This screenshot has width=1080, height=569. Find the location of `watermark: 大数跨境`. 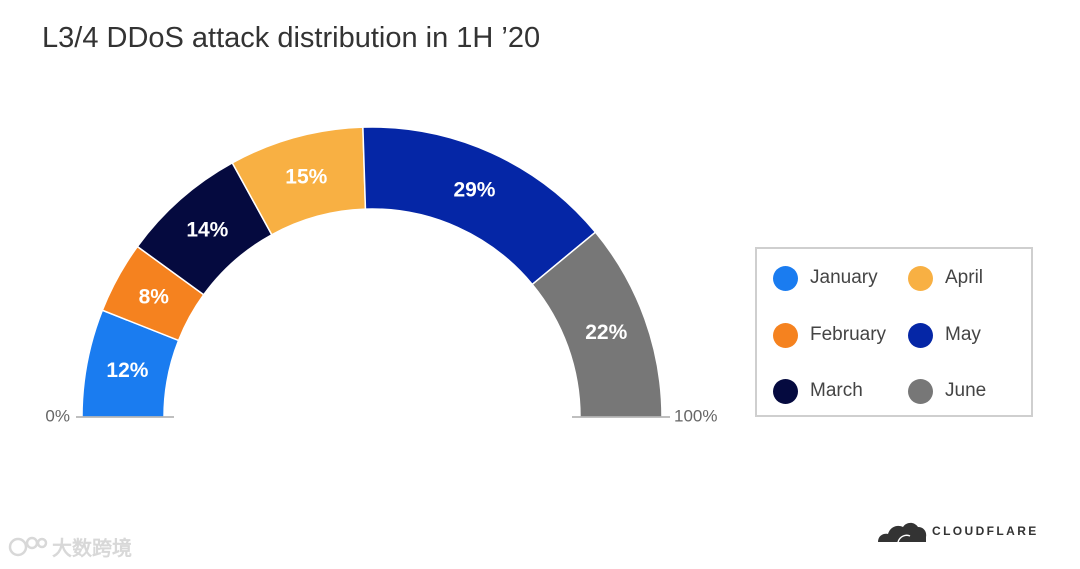

watermark: 大数跨境 is located at coordinates (70, 546).